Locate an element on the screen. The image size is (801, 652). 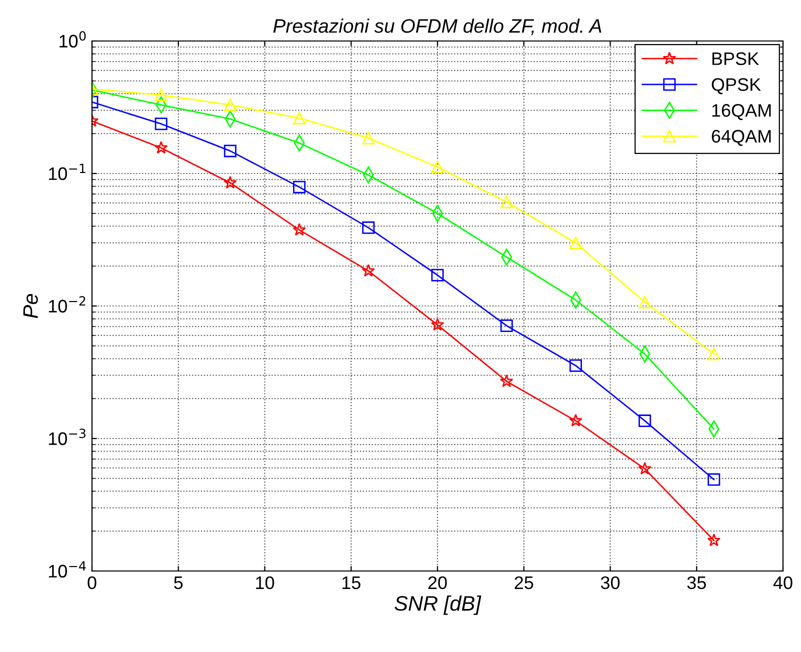
x-tick-label: 30 is located at coordinates (610, 583).